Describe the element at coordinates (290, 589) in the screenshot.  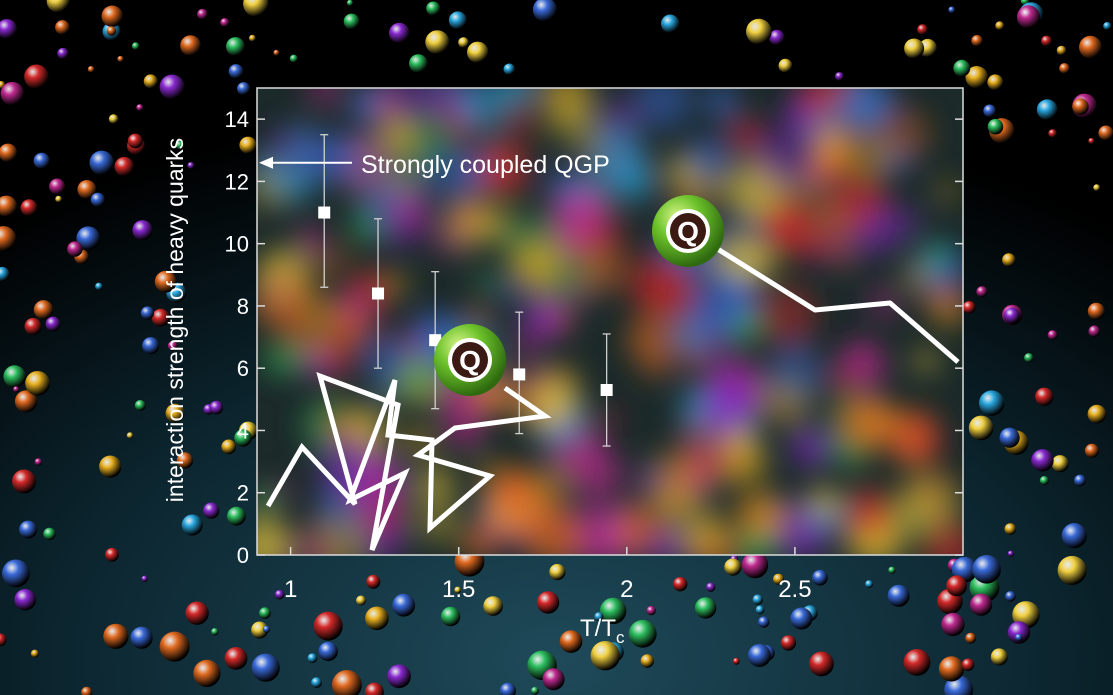
I see `x-tick-label: 1` at that location.